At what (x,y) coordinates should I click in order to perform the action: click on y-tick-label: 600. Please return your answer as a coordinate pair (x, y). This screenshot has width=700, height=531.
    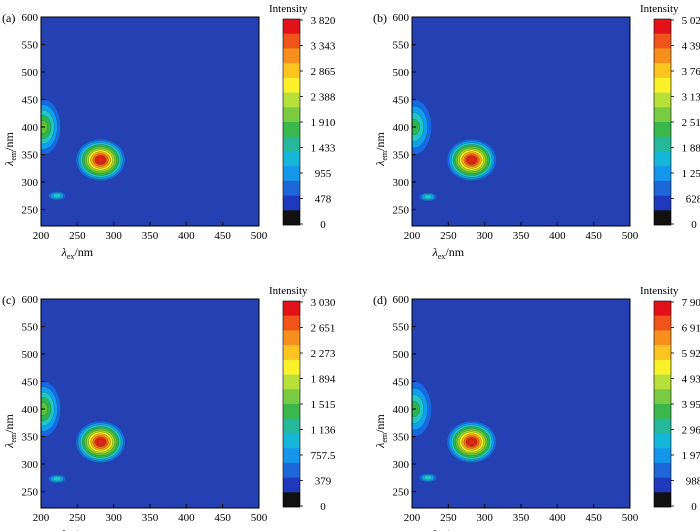
    Looking at the image, I should click on (401, 300).